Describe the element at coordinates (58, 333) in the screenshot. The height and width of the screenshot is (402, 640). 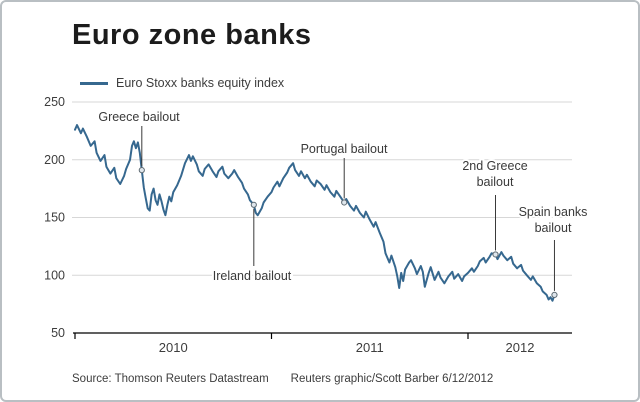
I see `y-axis-label-50: 50` at that location.